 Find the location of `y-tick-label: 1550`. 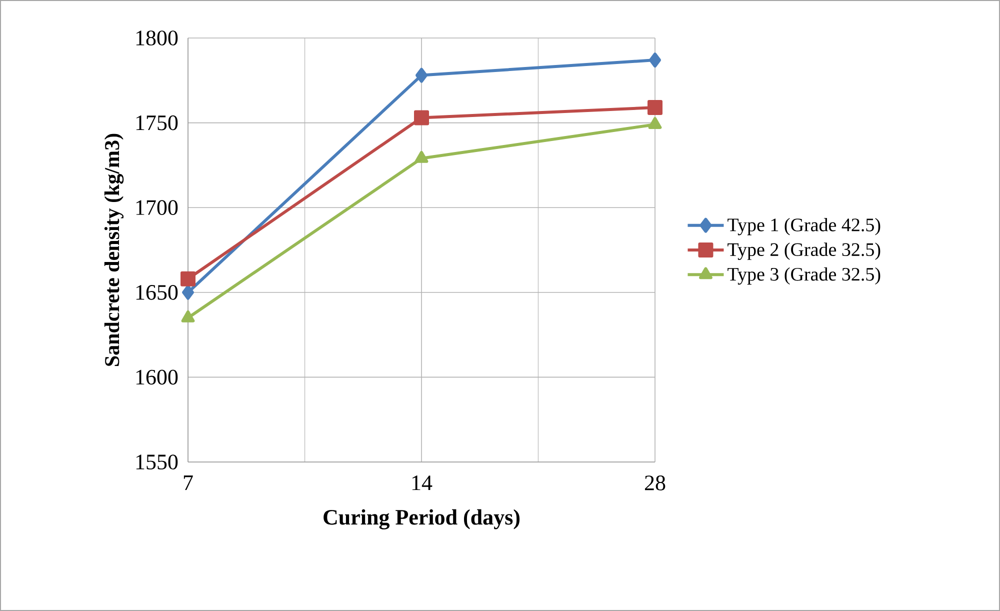

y-tick-label: 1550 is located at coordinates (157, 462).